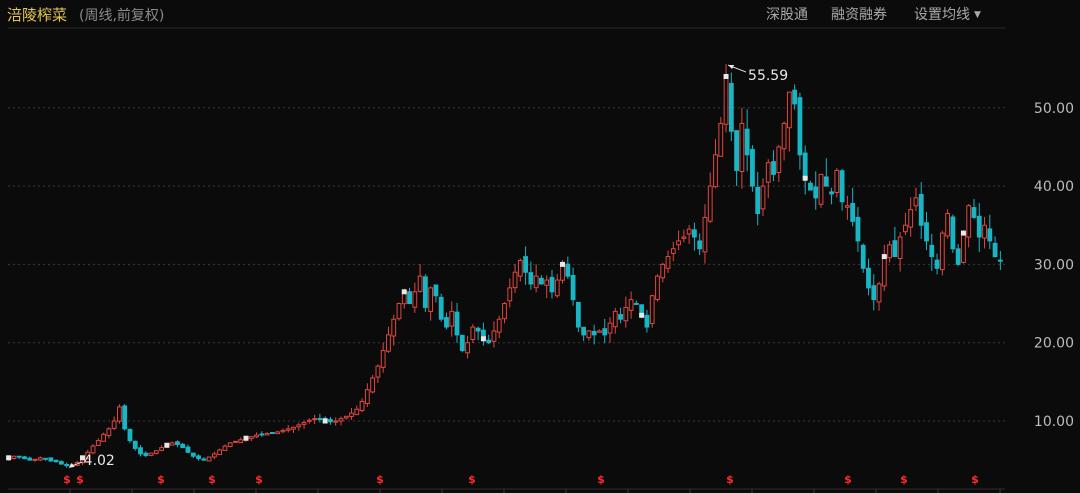 This screenshot has width=1080, height=493. I want to click on sz-connect-button: 深股通, so click(787, 15).